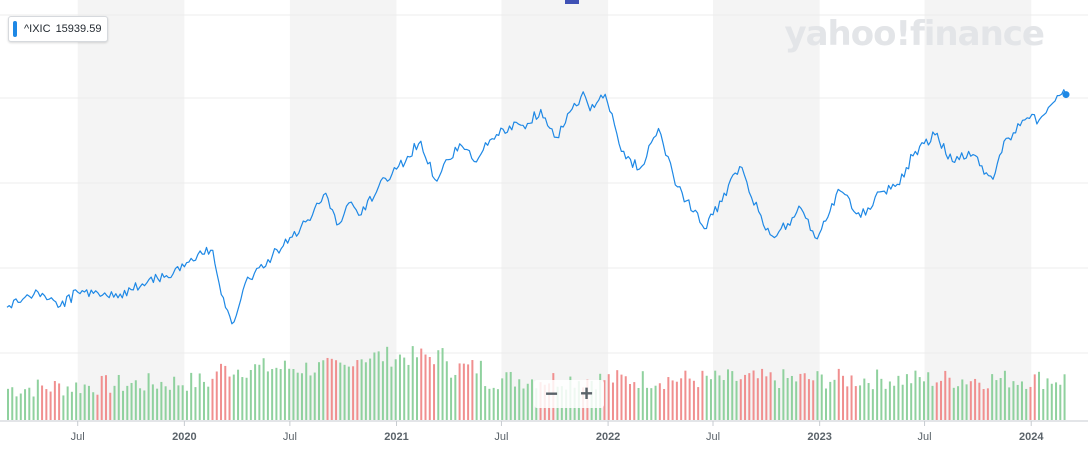 The height and width of the screenshot is (458, 1088). I want to click on zoom-out-button: −, so click(551, 393).